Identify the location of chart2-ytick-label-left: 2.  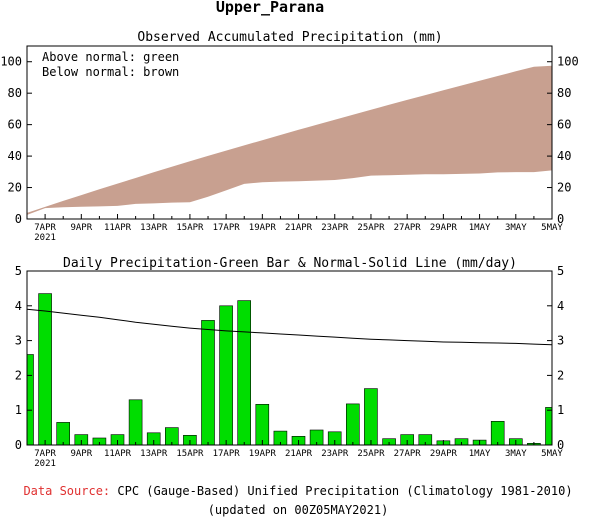
(18, 375).